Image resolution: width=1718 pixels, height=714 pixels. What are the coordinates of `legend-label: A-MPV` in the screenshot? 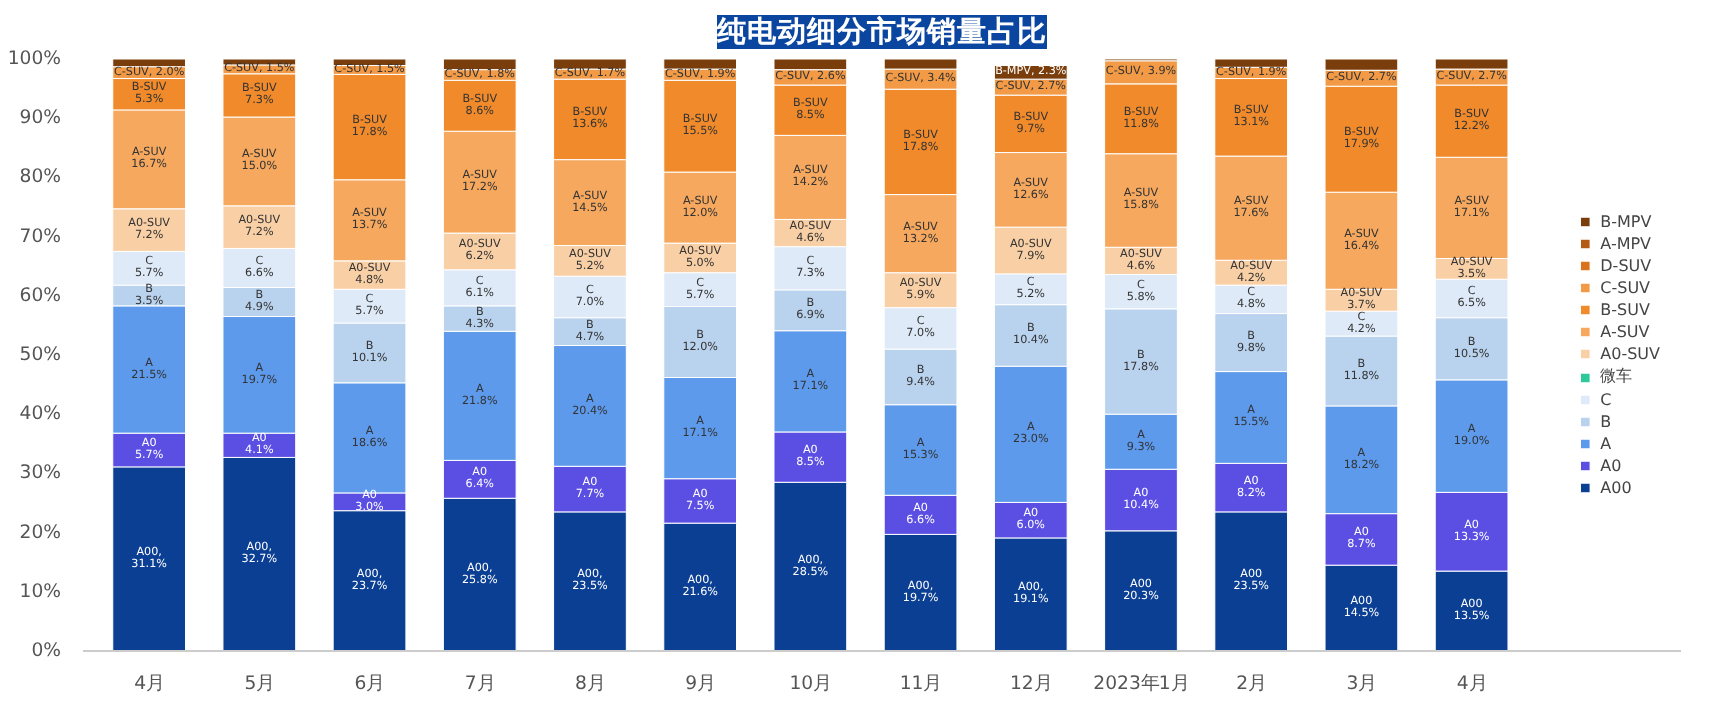 It's located at (1626, 243).